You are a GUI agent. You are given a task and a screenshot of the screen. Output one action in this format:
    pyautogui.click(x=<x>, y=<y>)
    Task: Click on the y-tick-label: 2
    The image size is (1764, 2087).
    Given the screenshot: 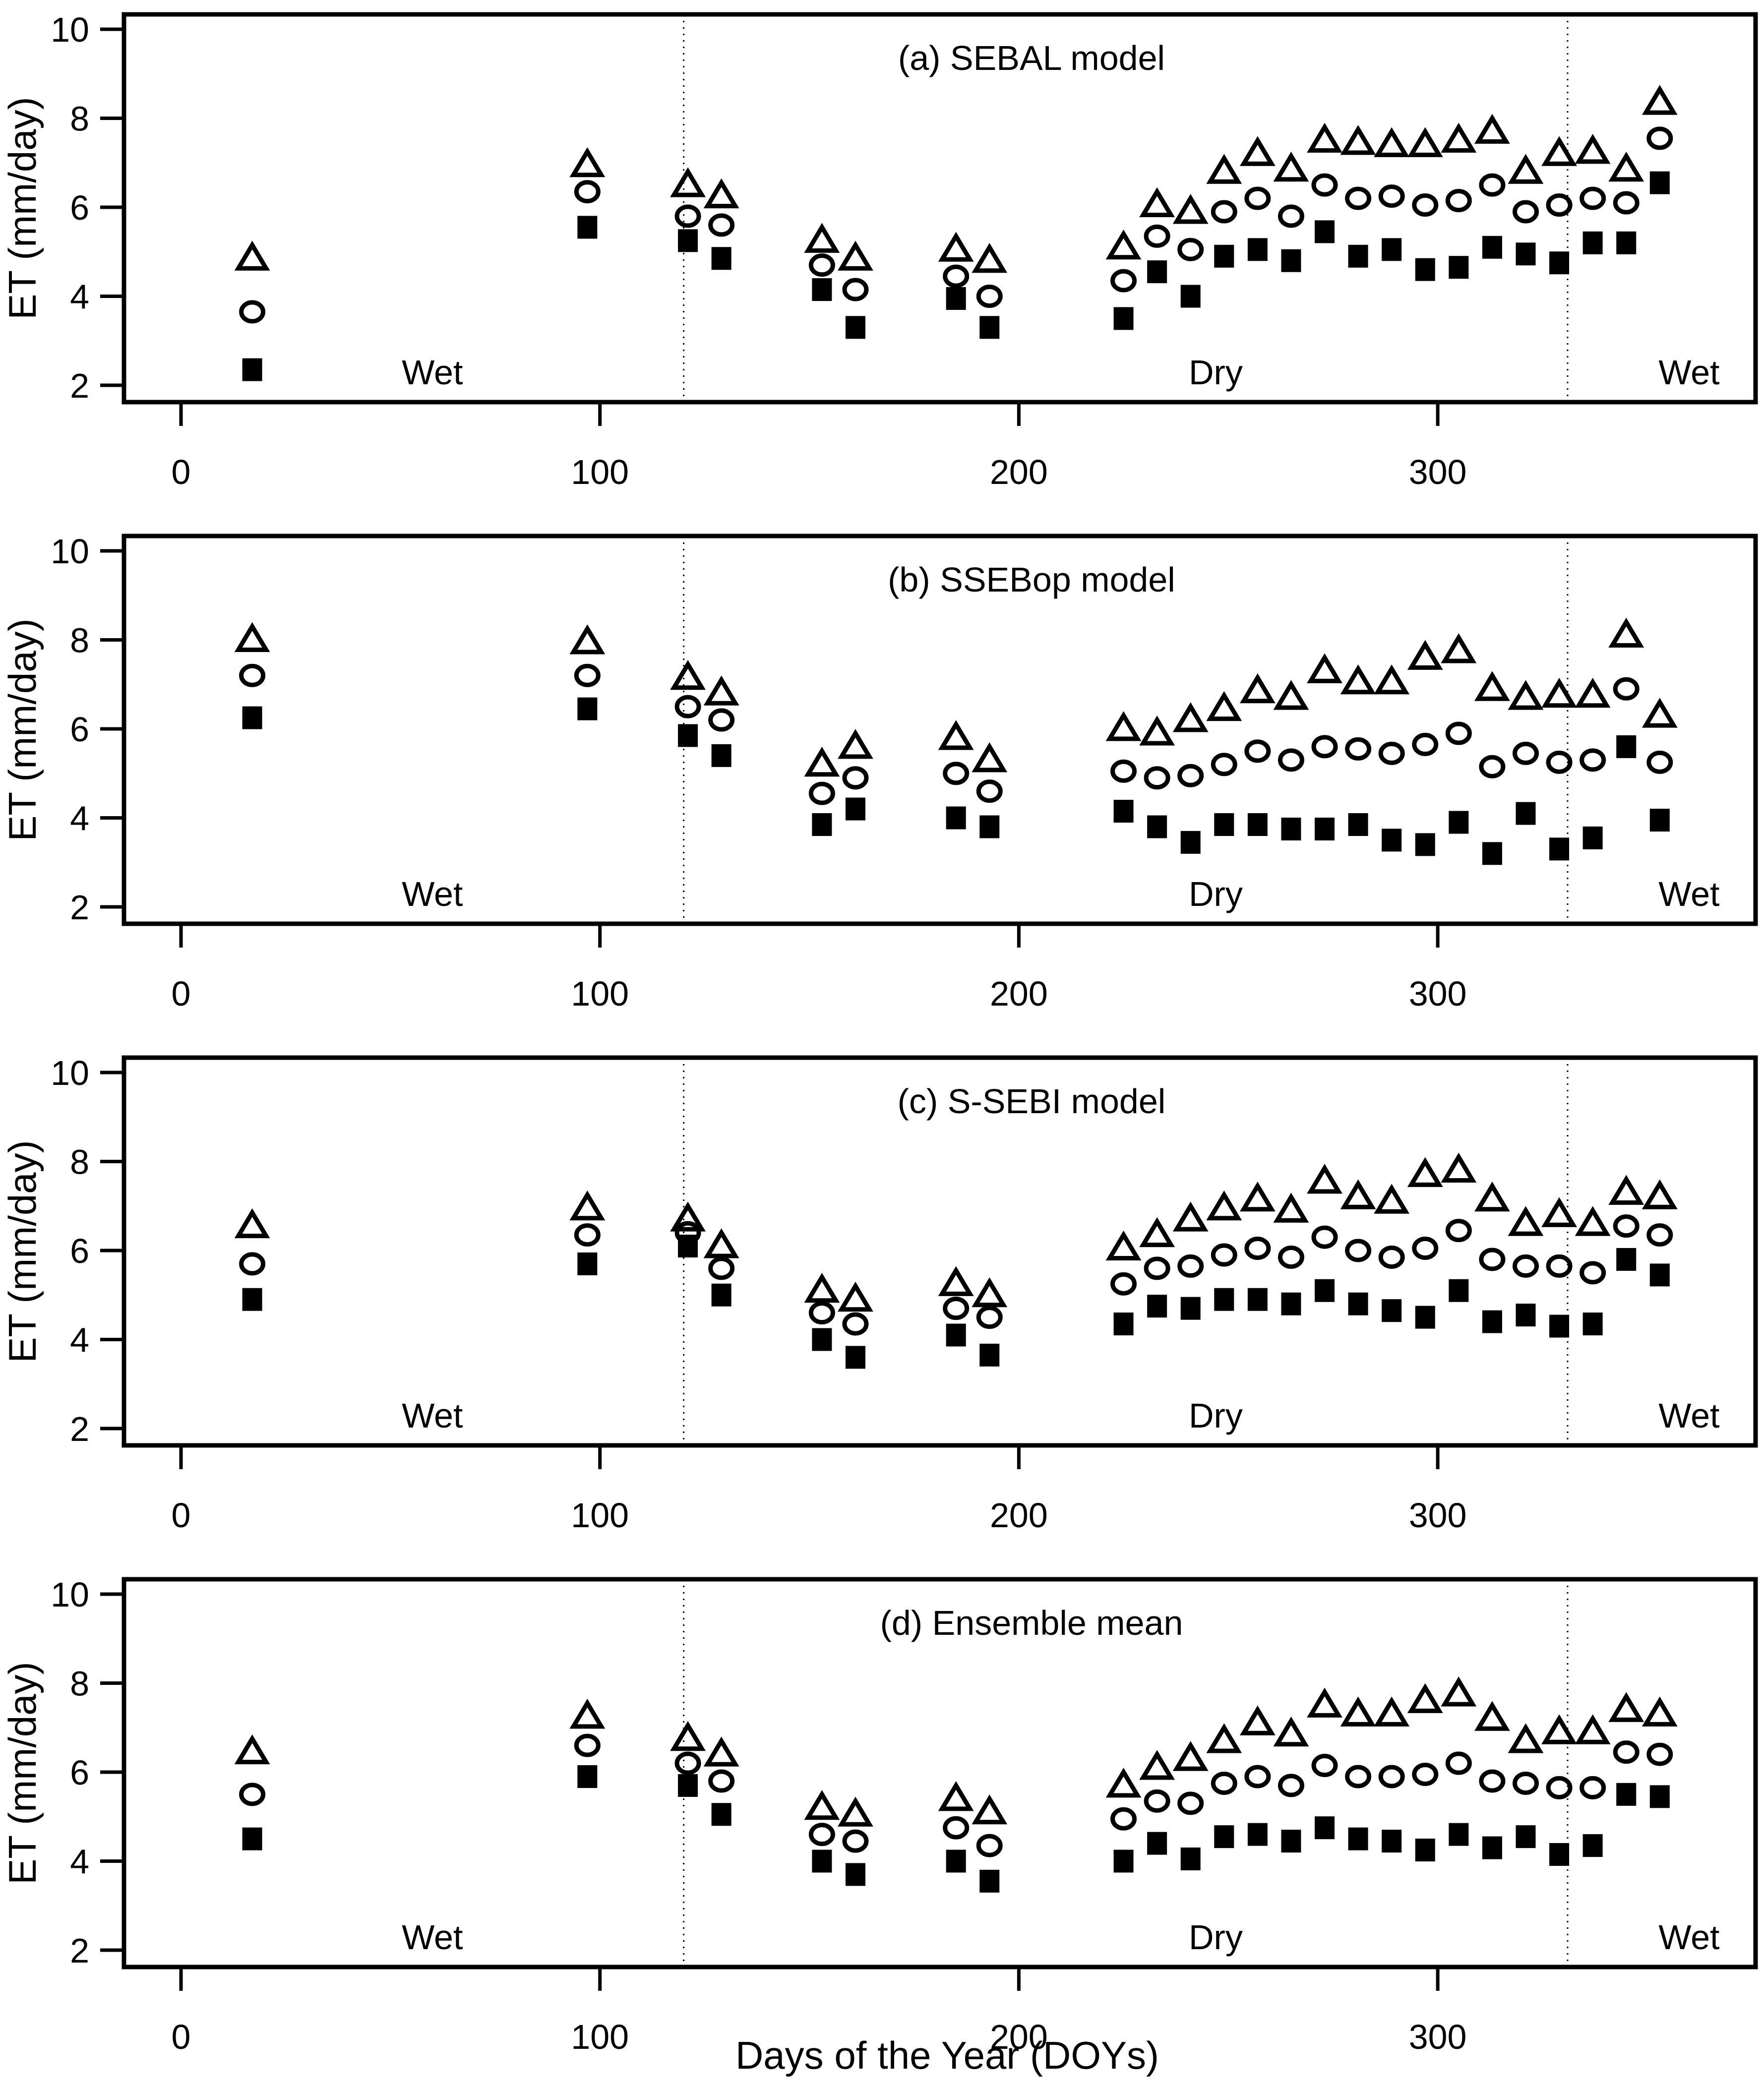 What is the action you would take?
    pyautogui.click(x=79, y=1429)
    